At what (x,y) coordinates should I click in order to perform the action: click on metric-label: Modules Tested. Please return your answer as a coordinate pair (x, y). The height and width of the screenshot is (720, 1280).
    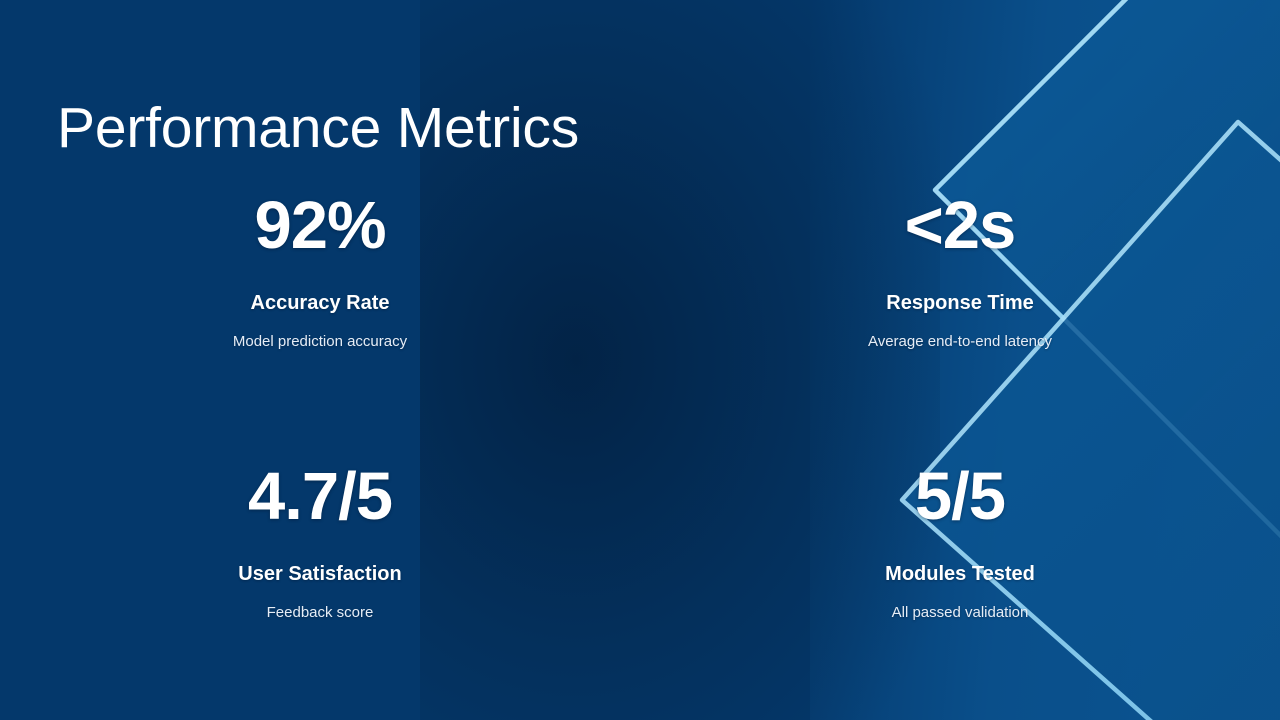
    Looking at the image, I should click on (960, 574).